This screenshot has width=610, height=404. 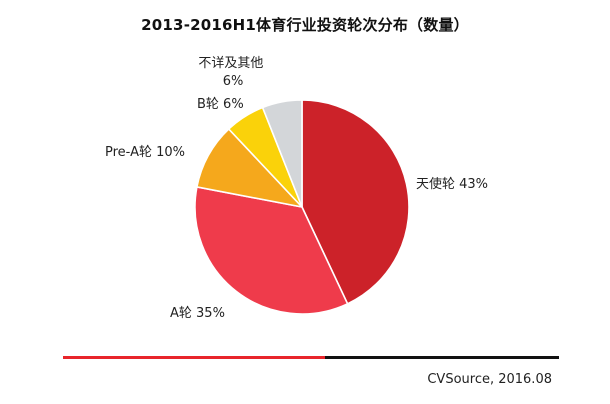 I want to click on pie-slice-tianshi, so click(x=355, y=202).